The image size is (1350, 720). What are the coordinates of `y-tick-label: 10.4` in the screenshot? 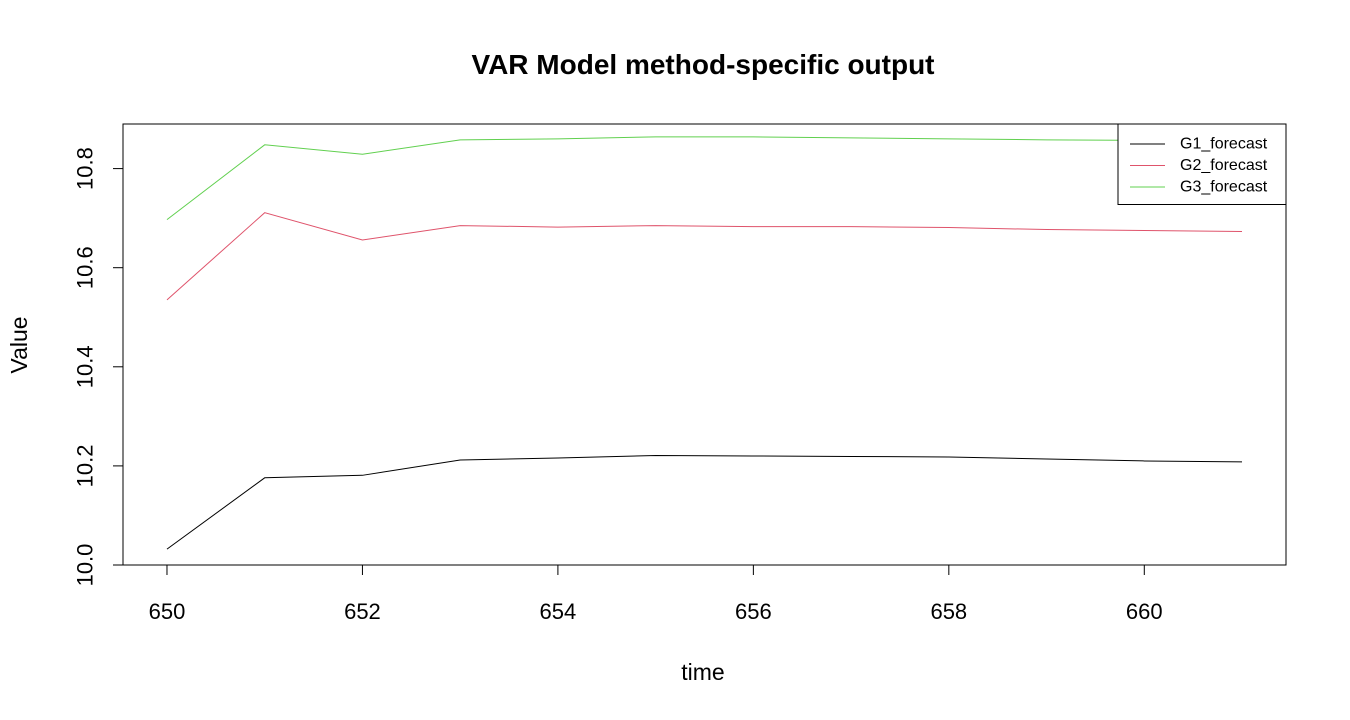 It's located at (85, 366).